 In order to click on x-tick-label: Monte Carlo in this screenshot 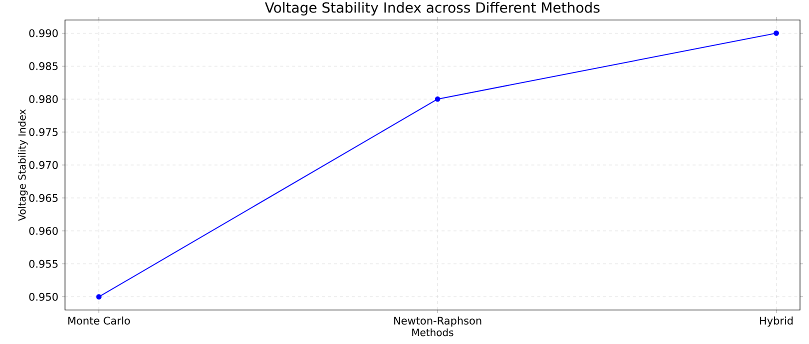, I will do `click(99, 320)`.